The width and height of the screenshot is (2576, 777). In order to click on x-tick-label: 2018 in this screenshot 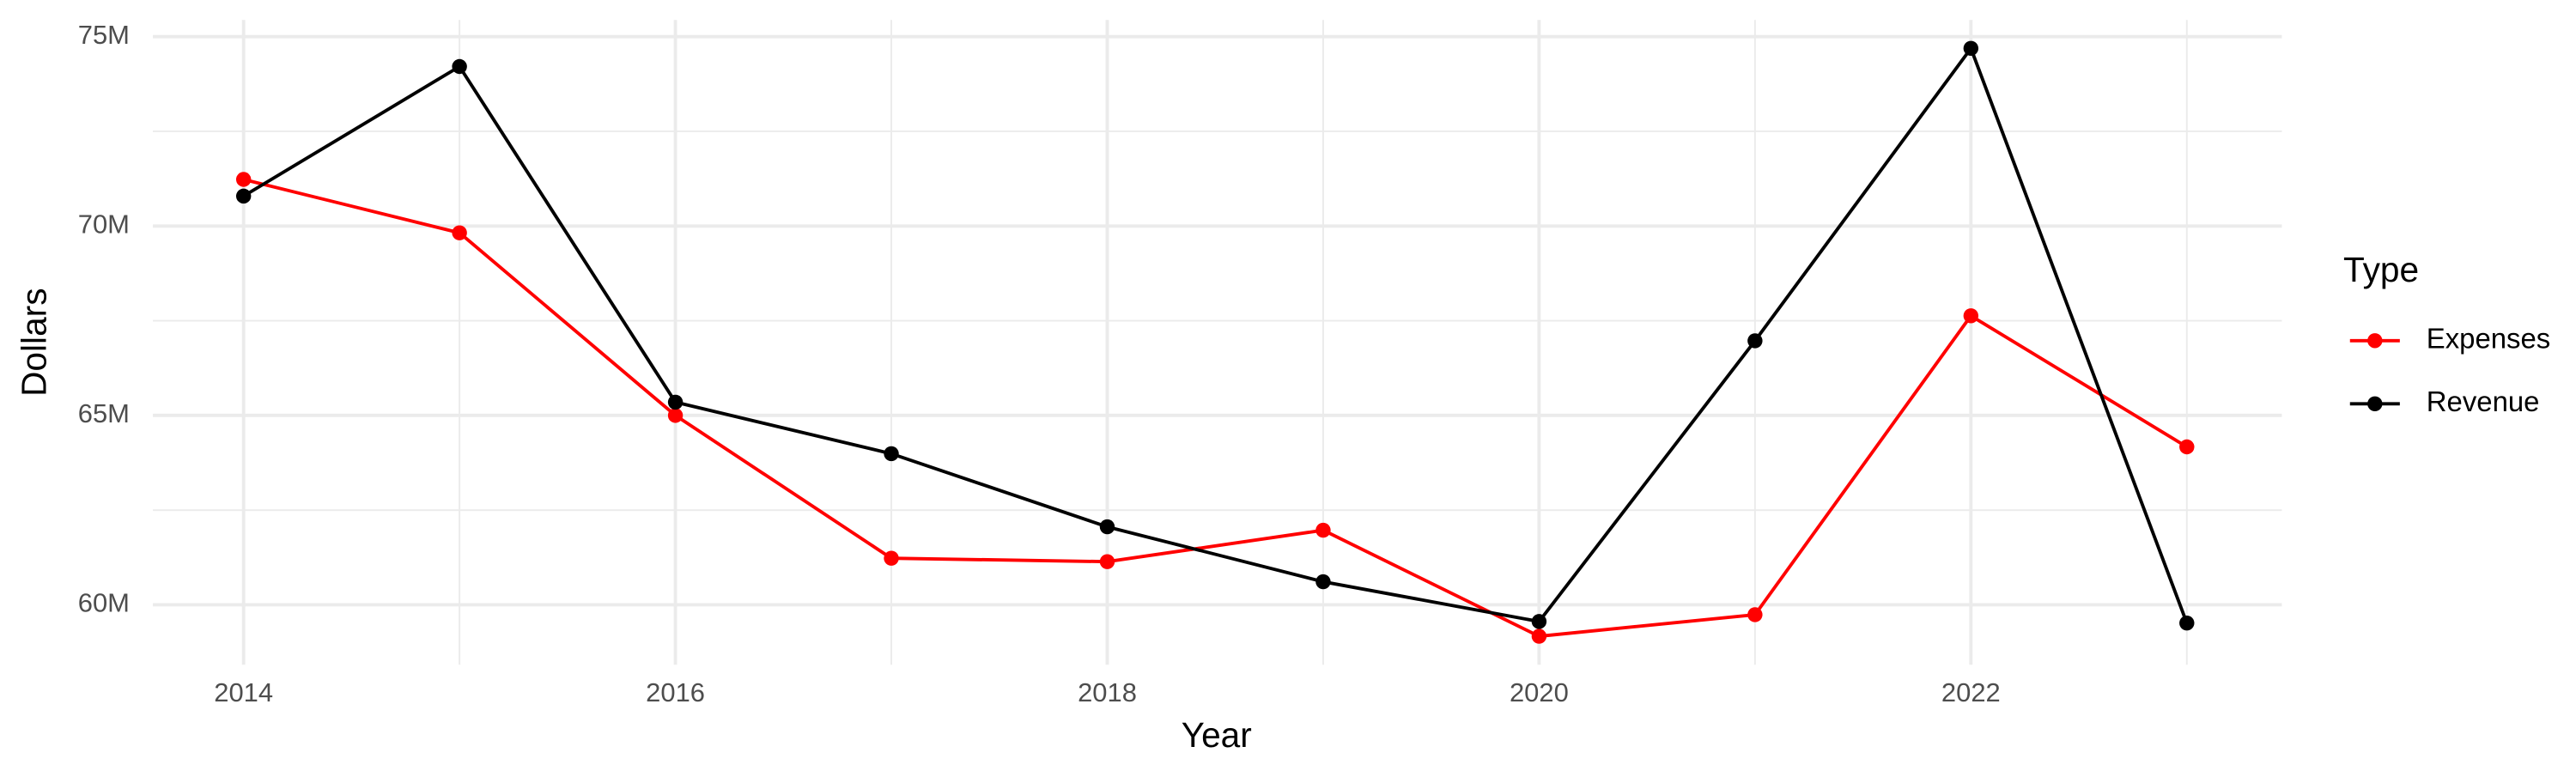, I will do `click(1107, 692)`.